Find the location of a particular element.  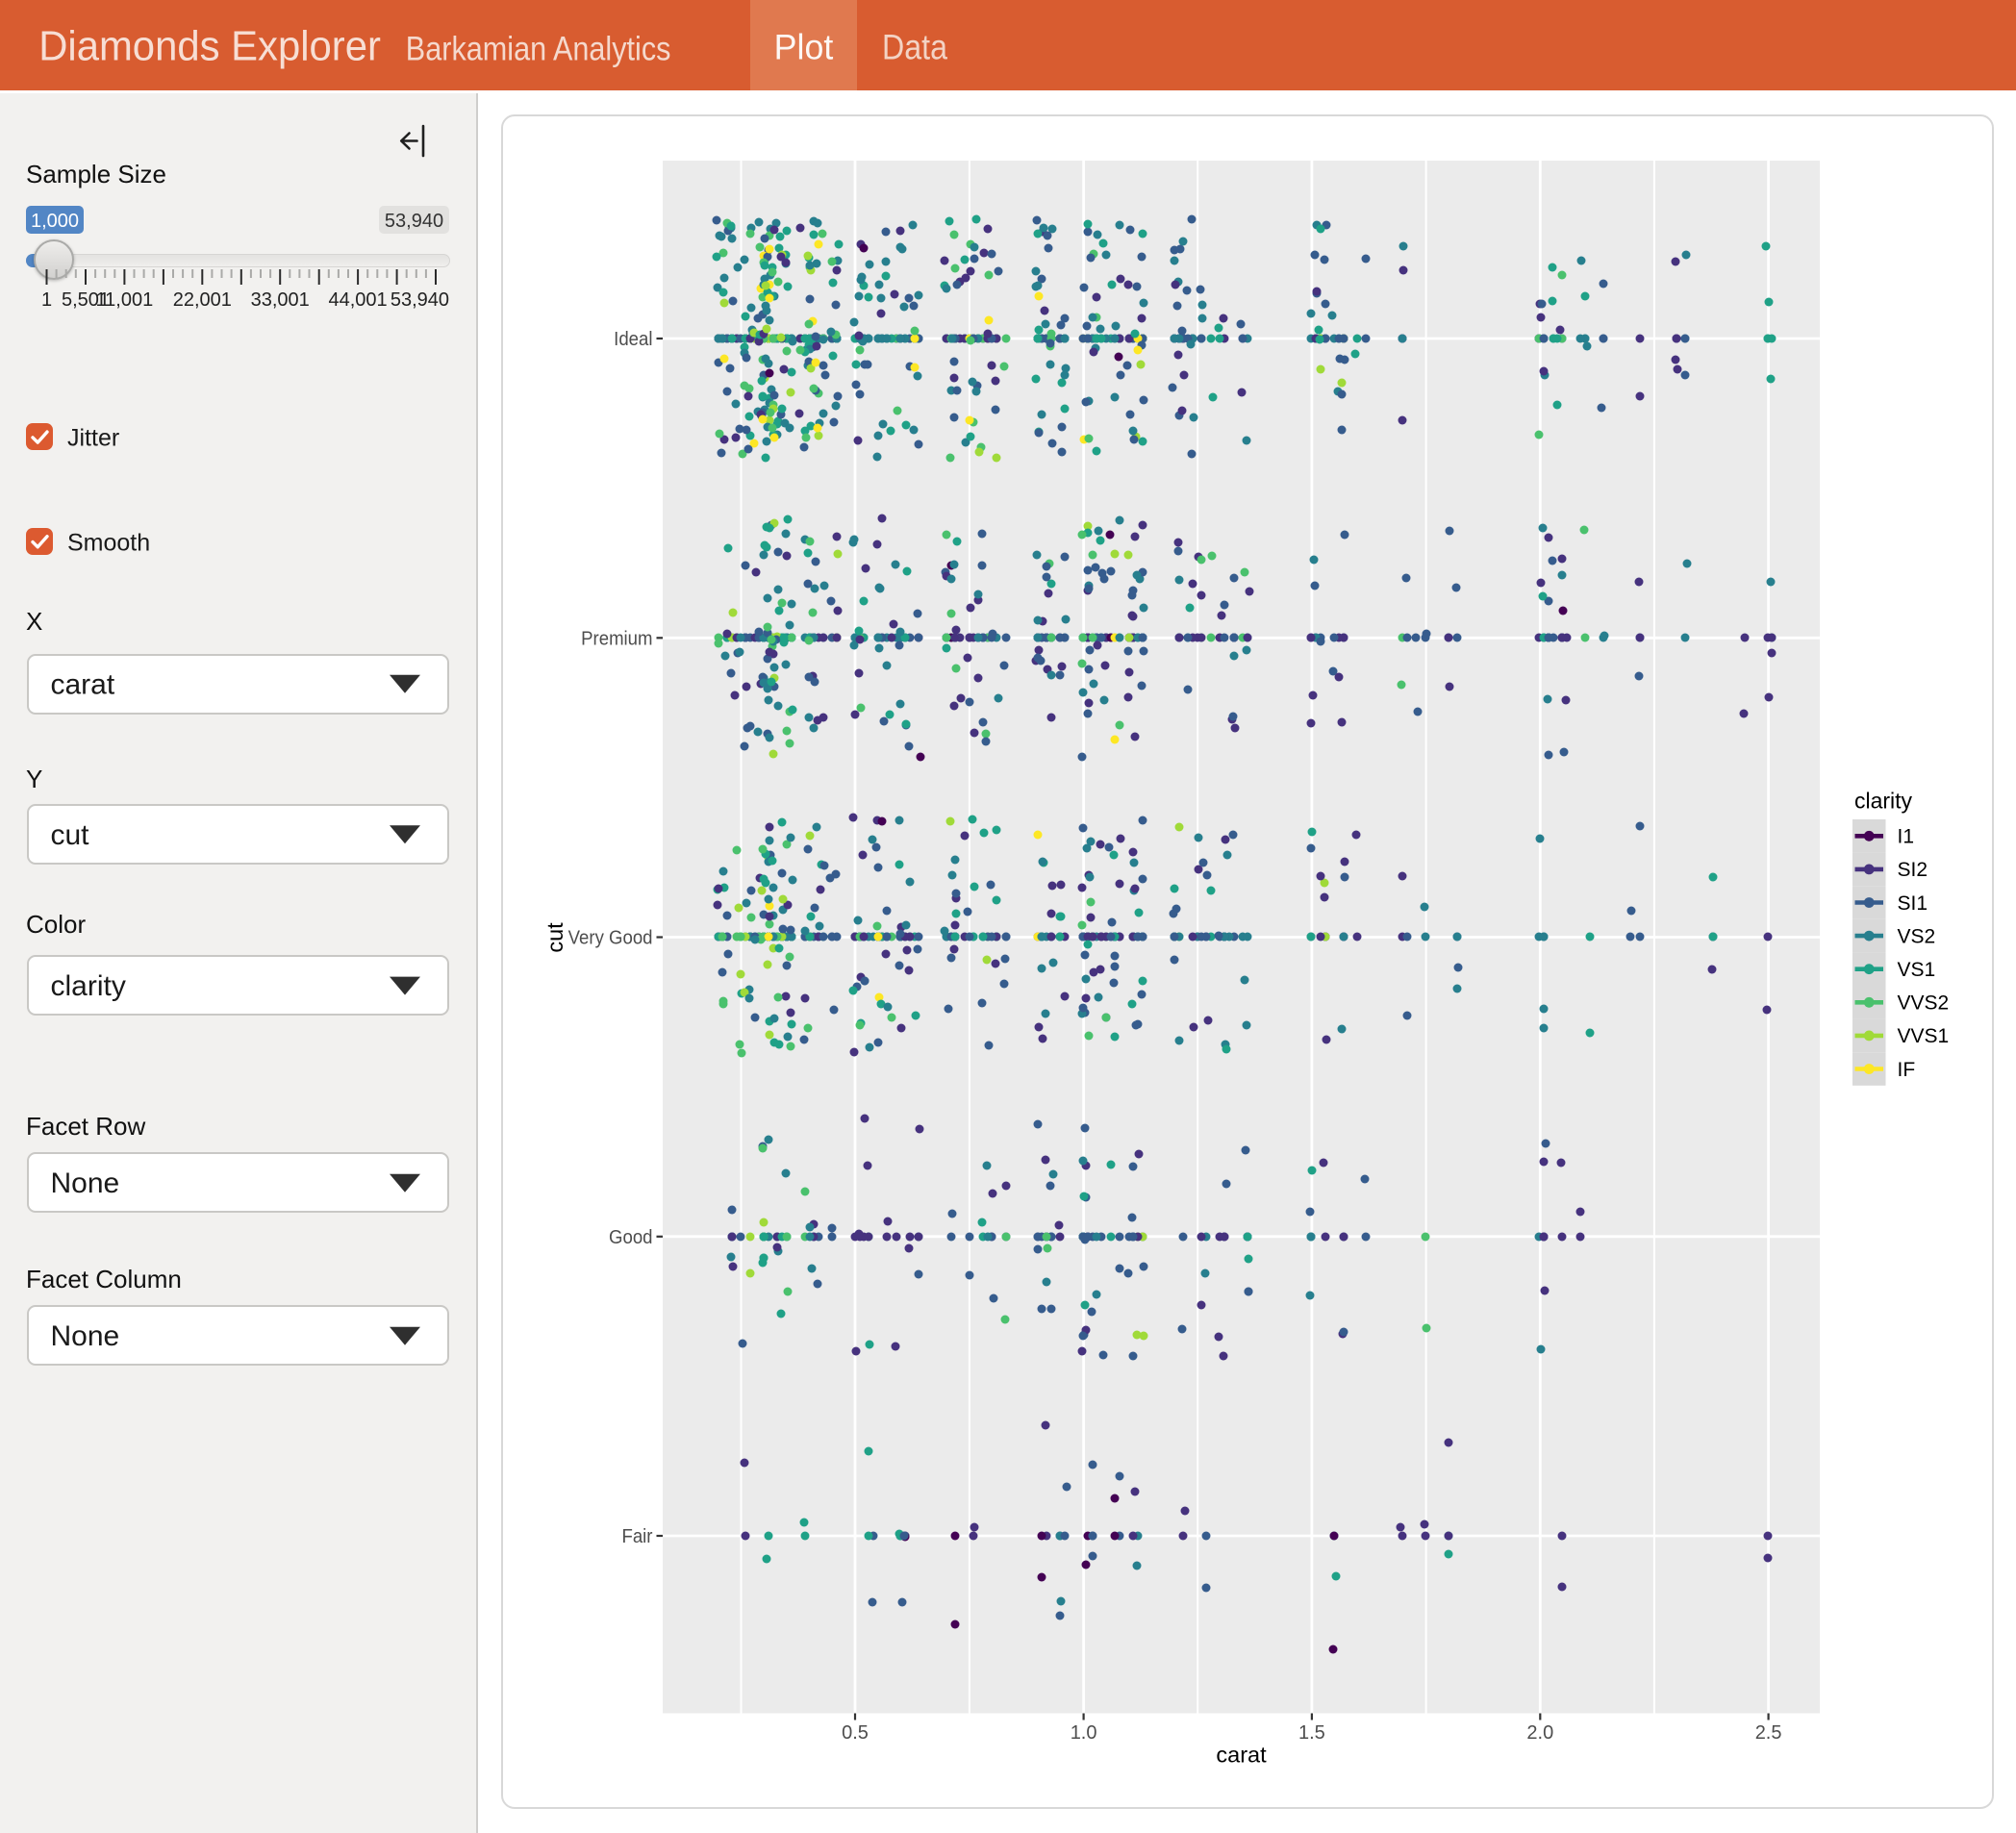

svg-text: Y is located at coordinates (34, 779).